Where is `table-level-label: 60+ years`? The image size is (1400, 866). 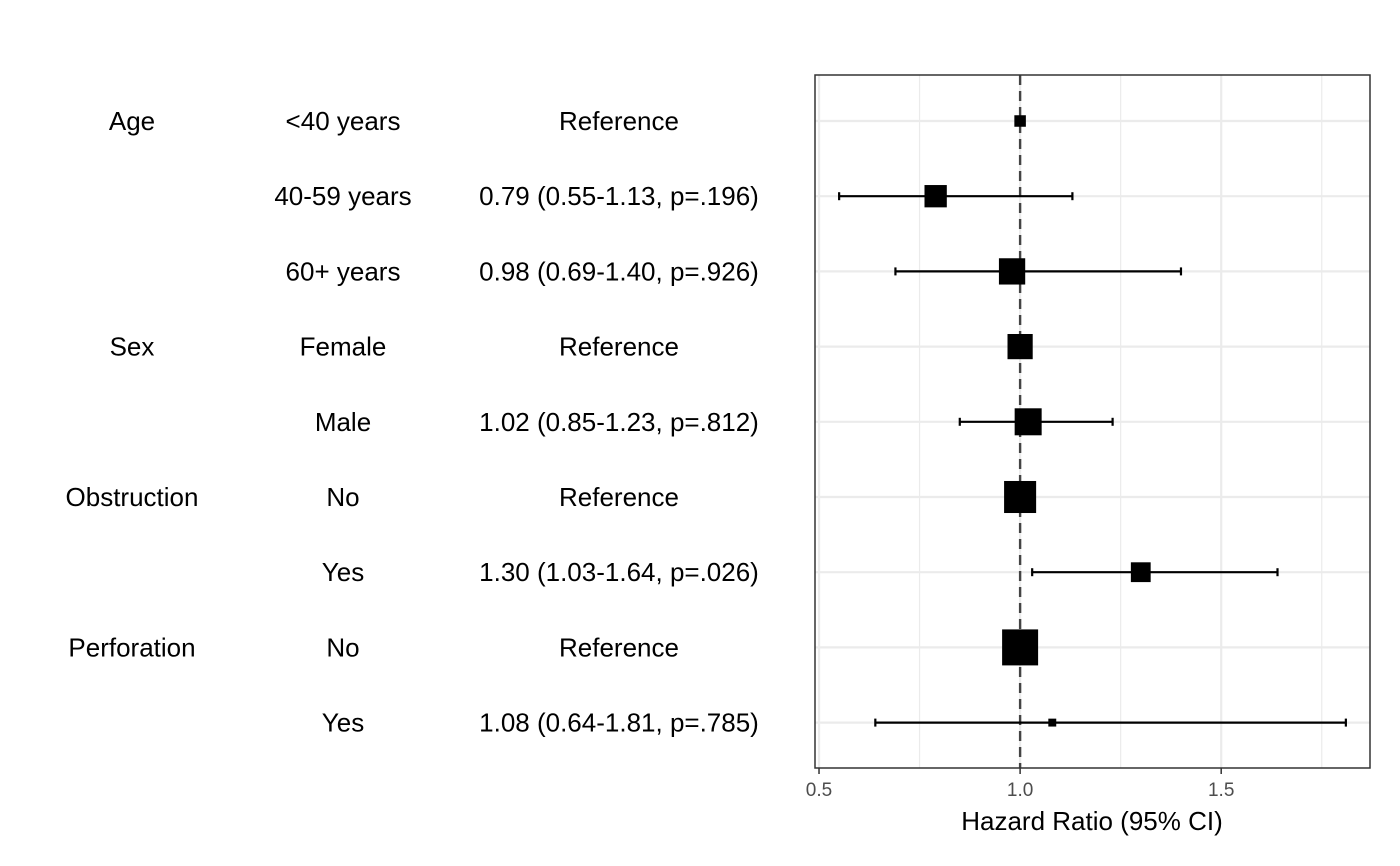
table-level-label: 60+ years is located at coordinates (343, 271).